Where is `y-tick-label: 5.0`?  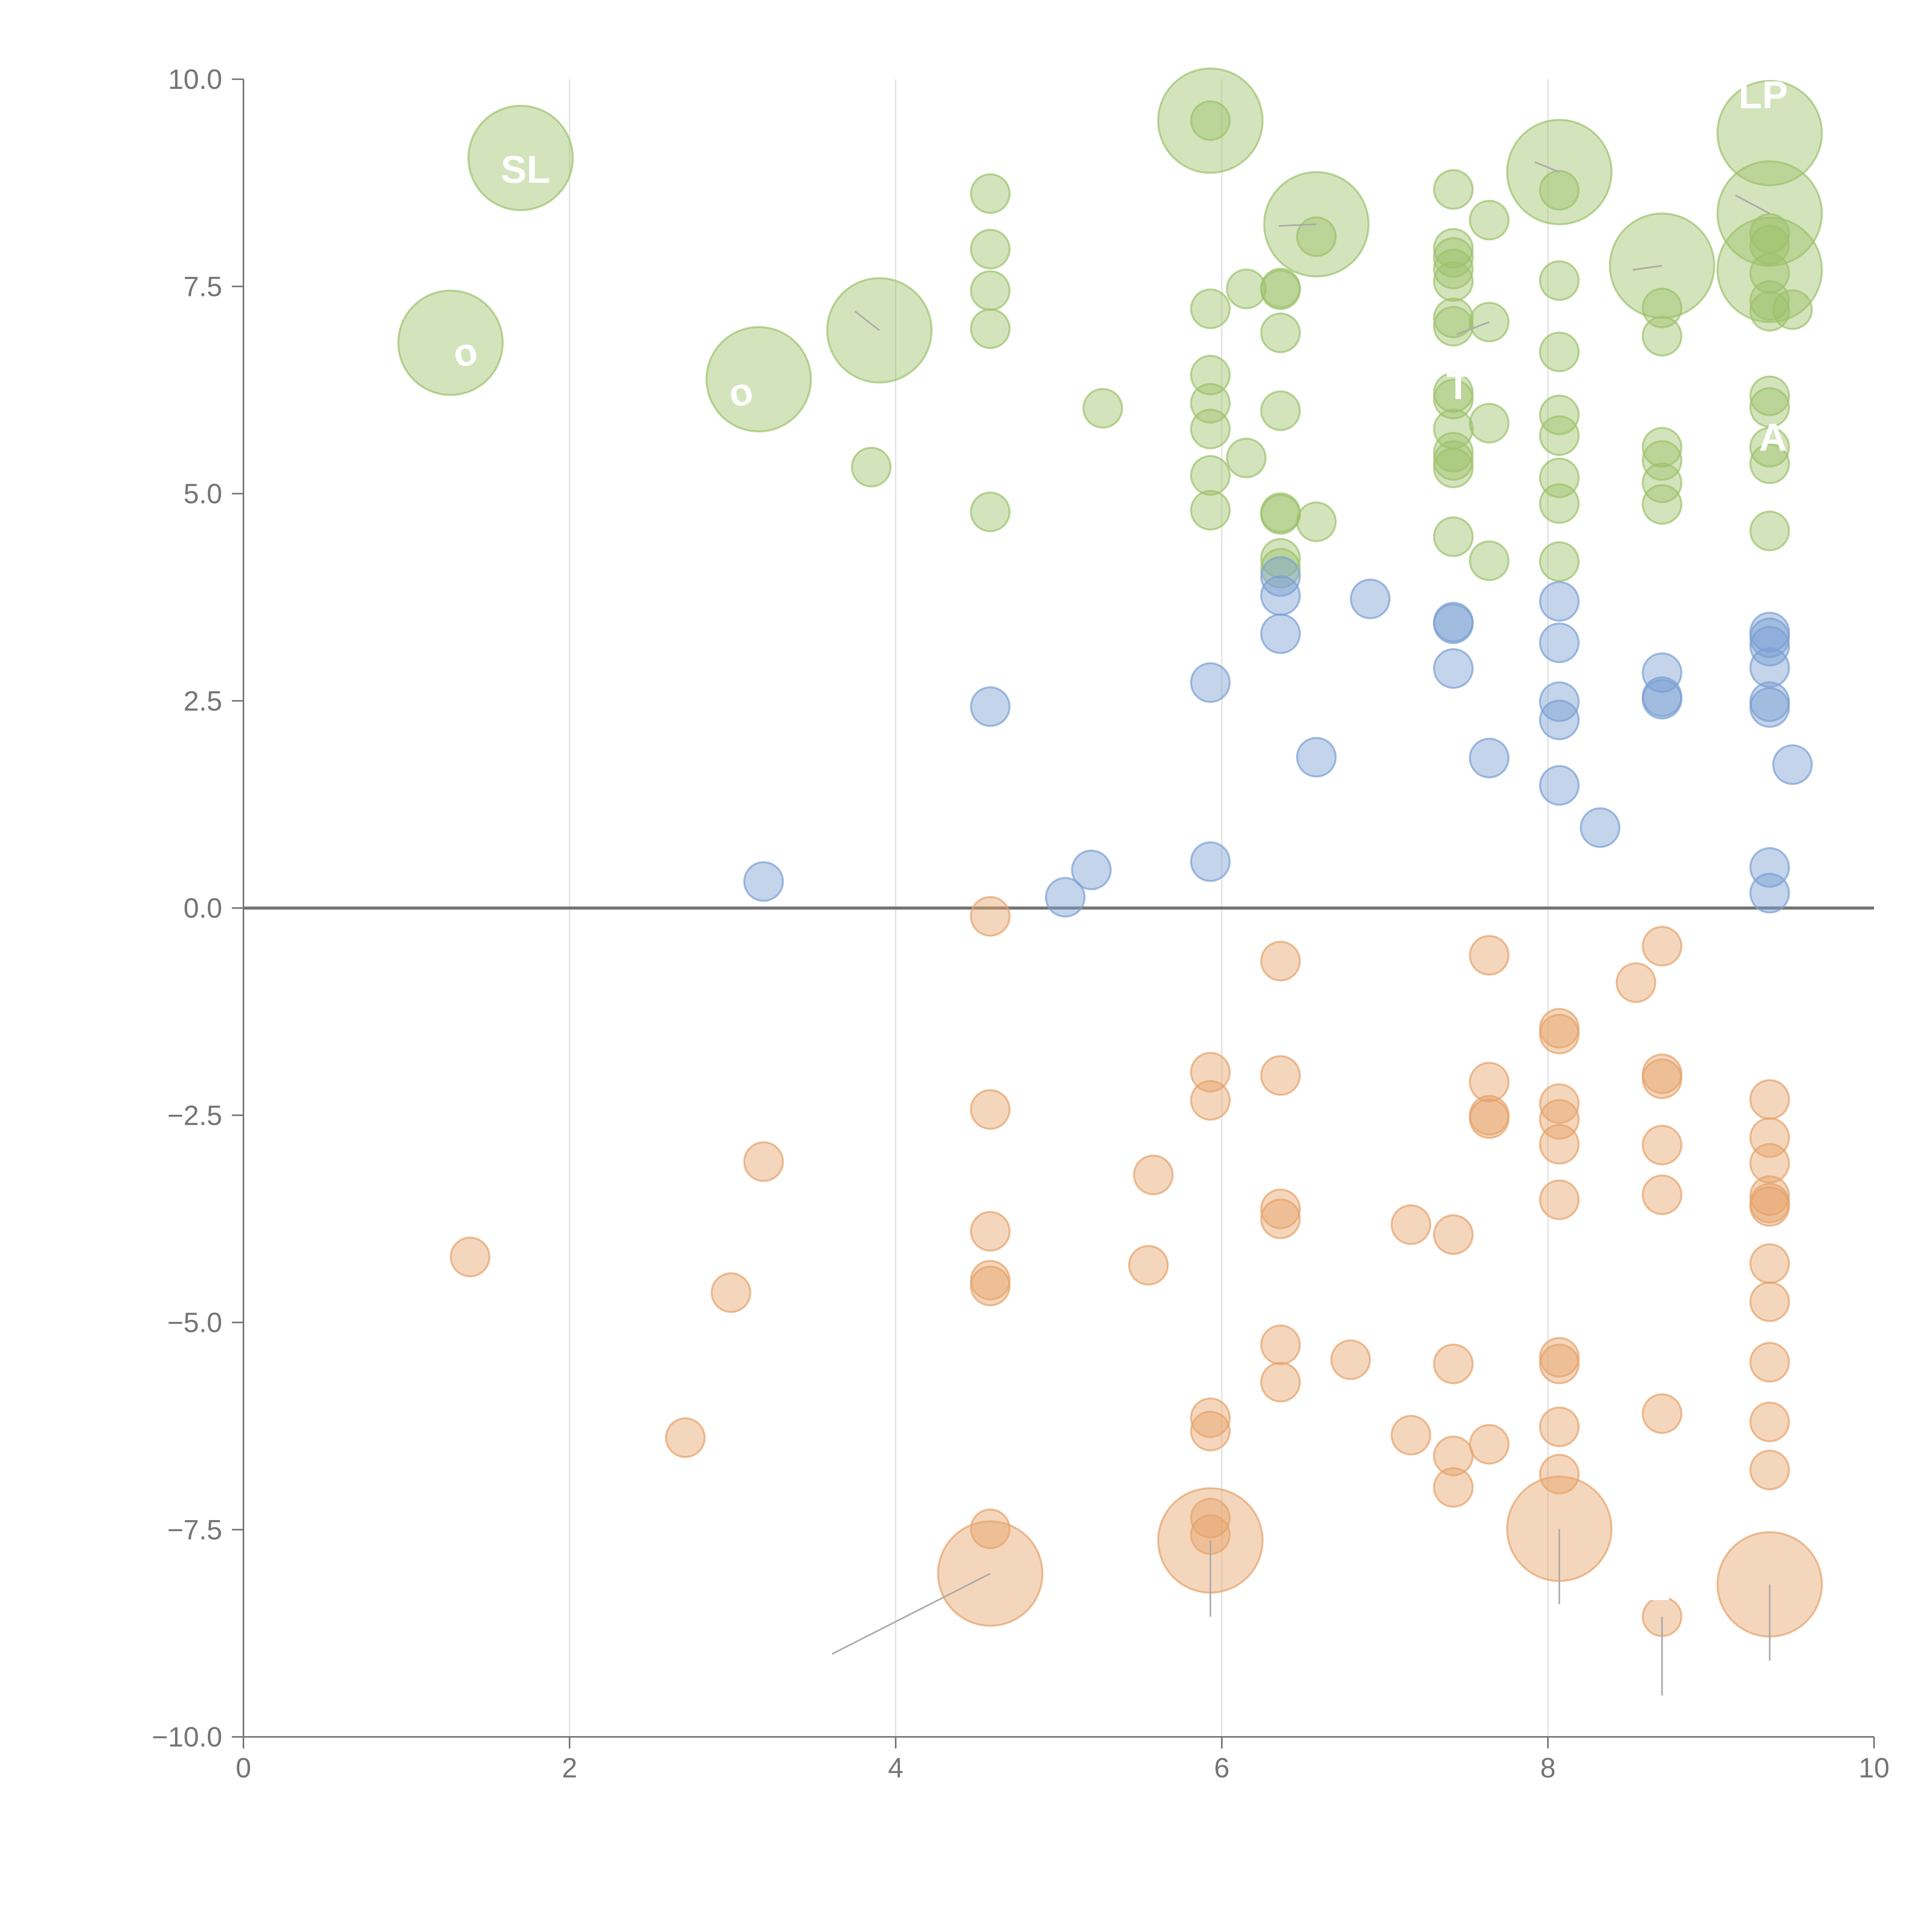 y-tick-label: 5.0 is located at coordinates (203, 495).